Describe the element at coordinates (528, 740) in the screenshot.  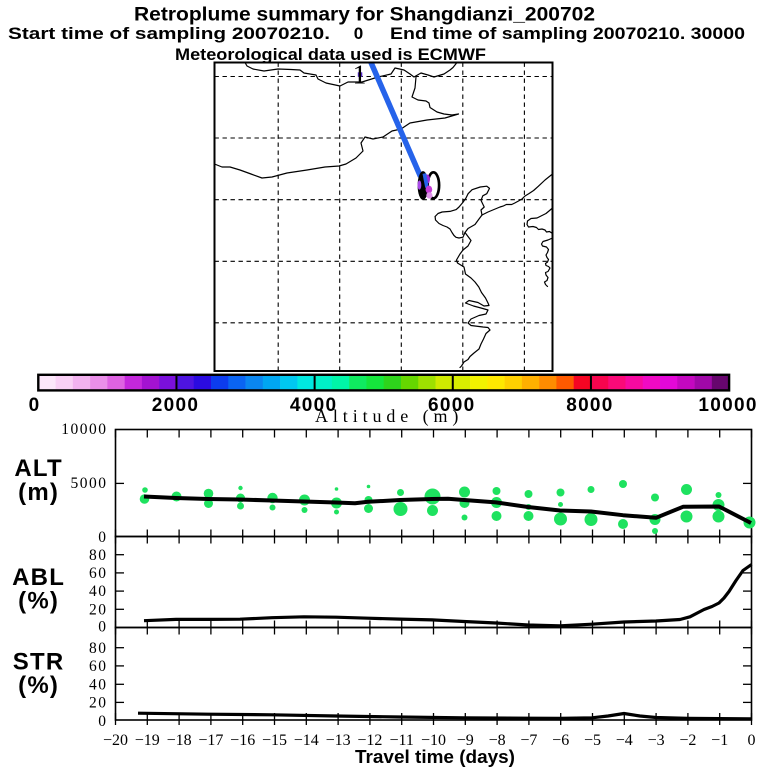
I see `svg-text: −7` at that location.